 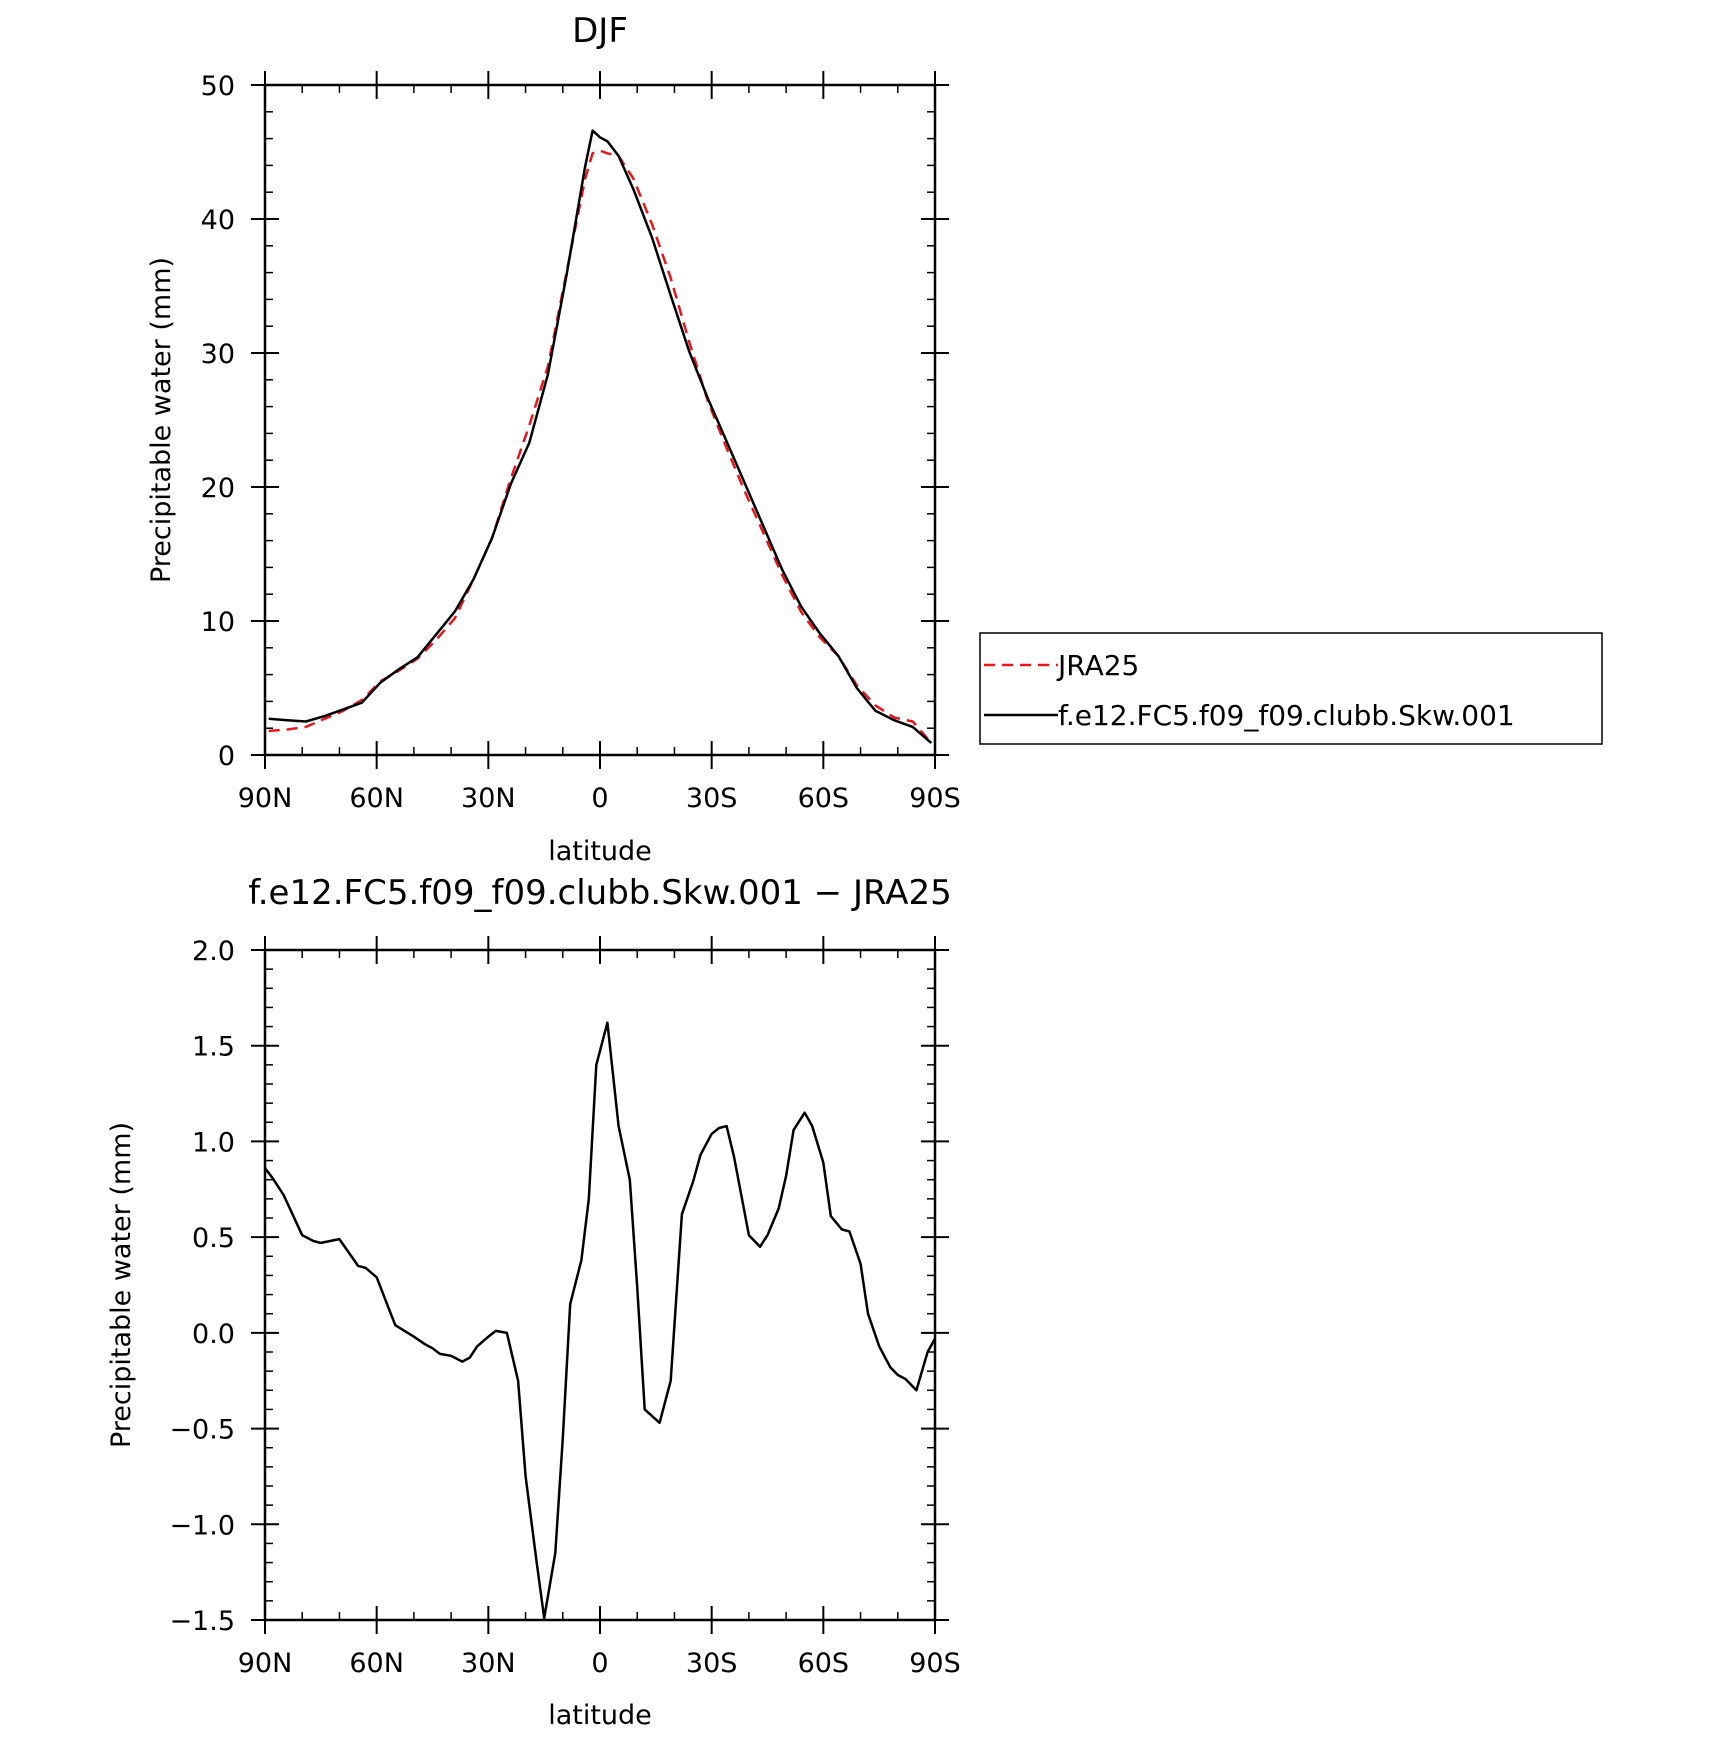 I want to click on y-tick-label: 40, so click(x=218, y=220).